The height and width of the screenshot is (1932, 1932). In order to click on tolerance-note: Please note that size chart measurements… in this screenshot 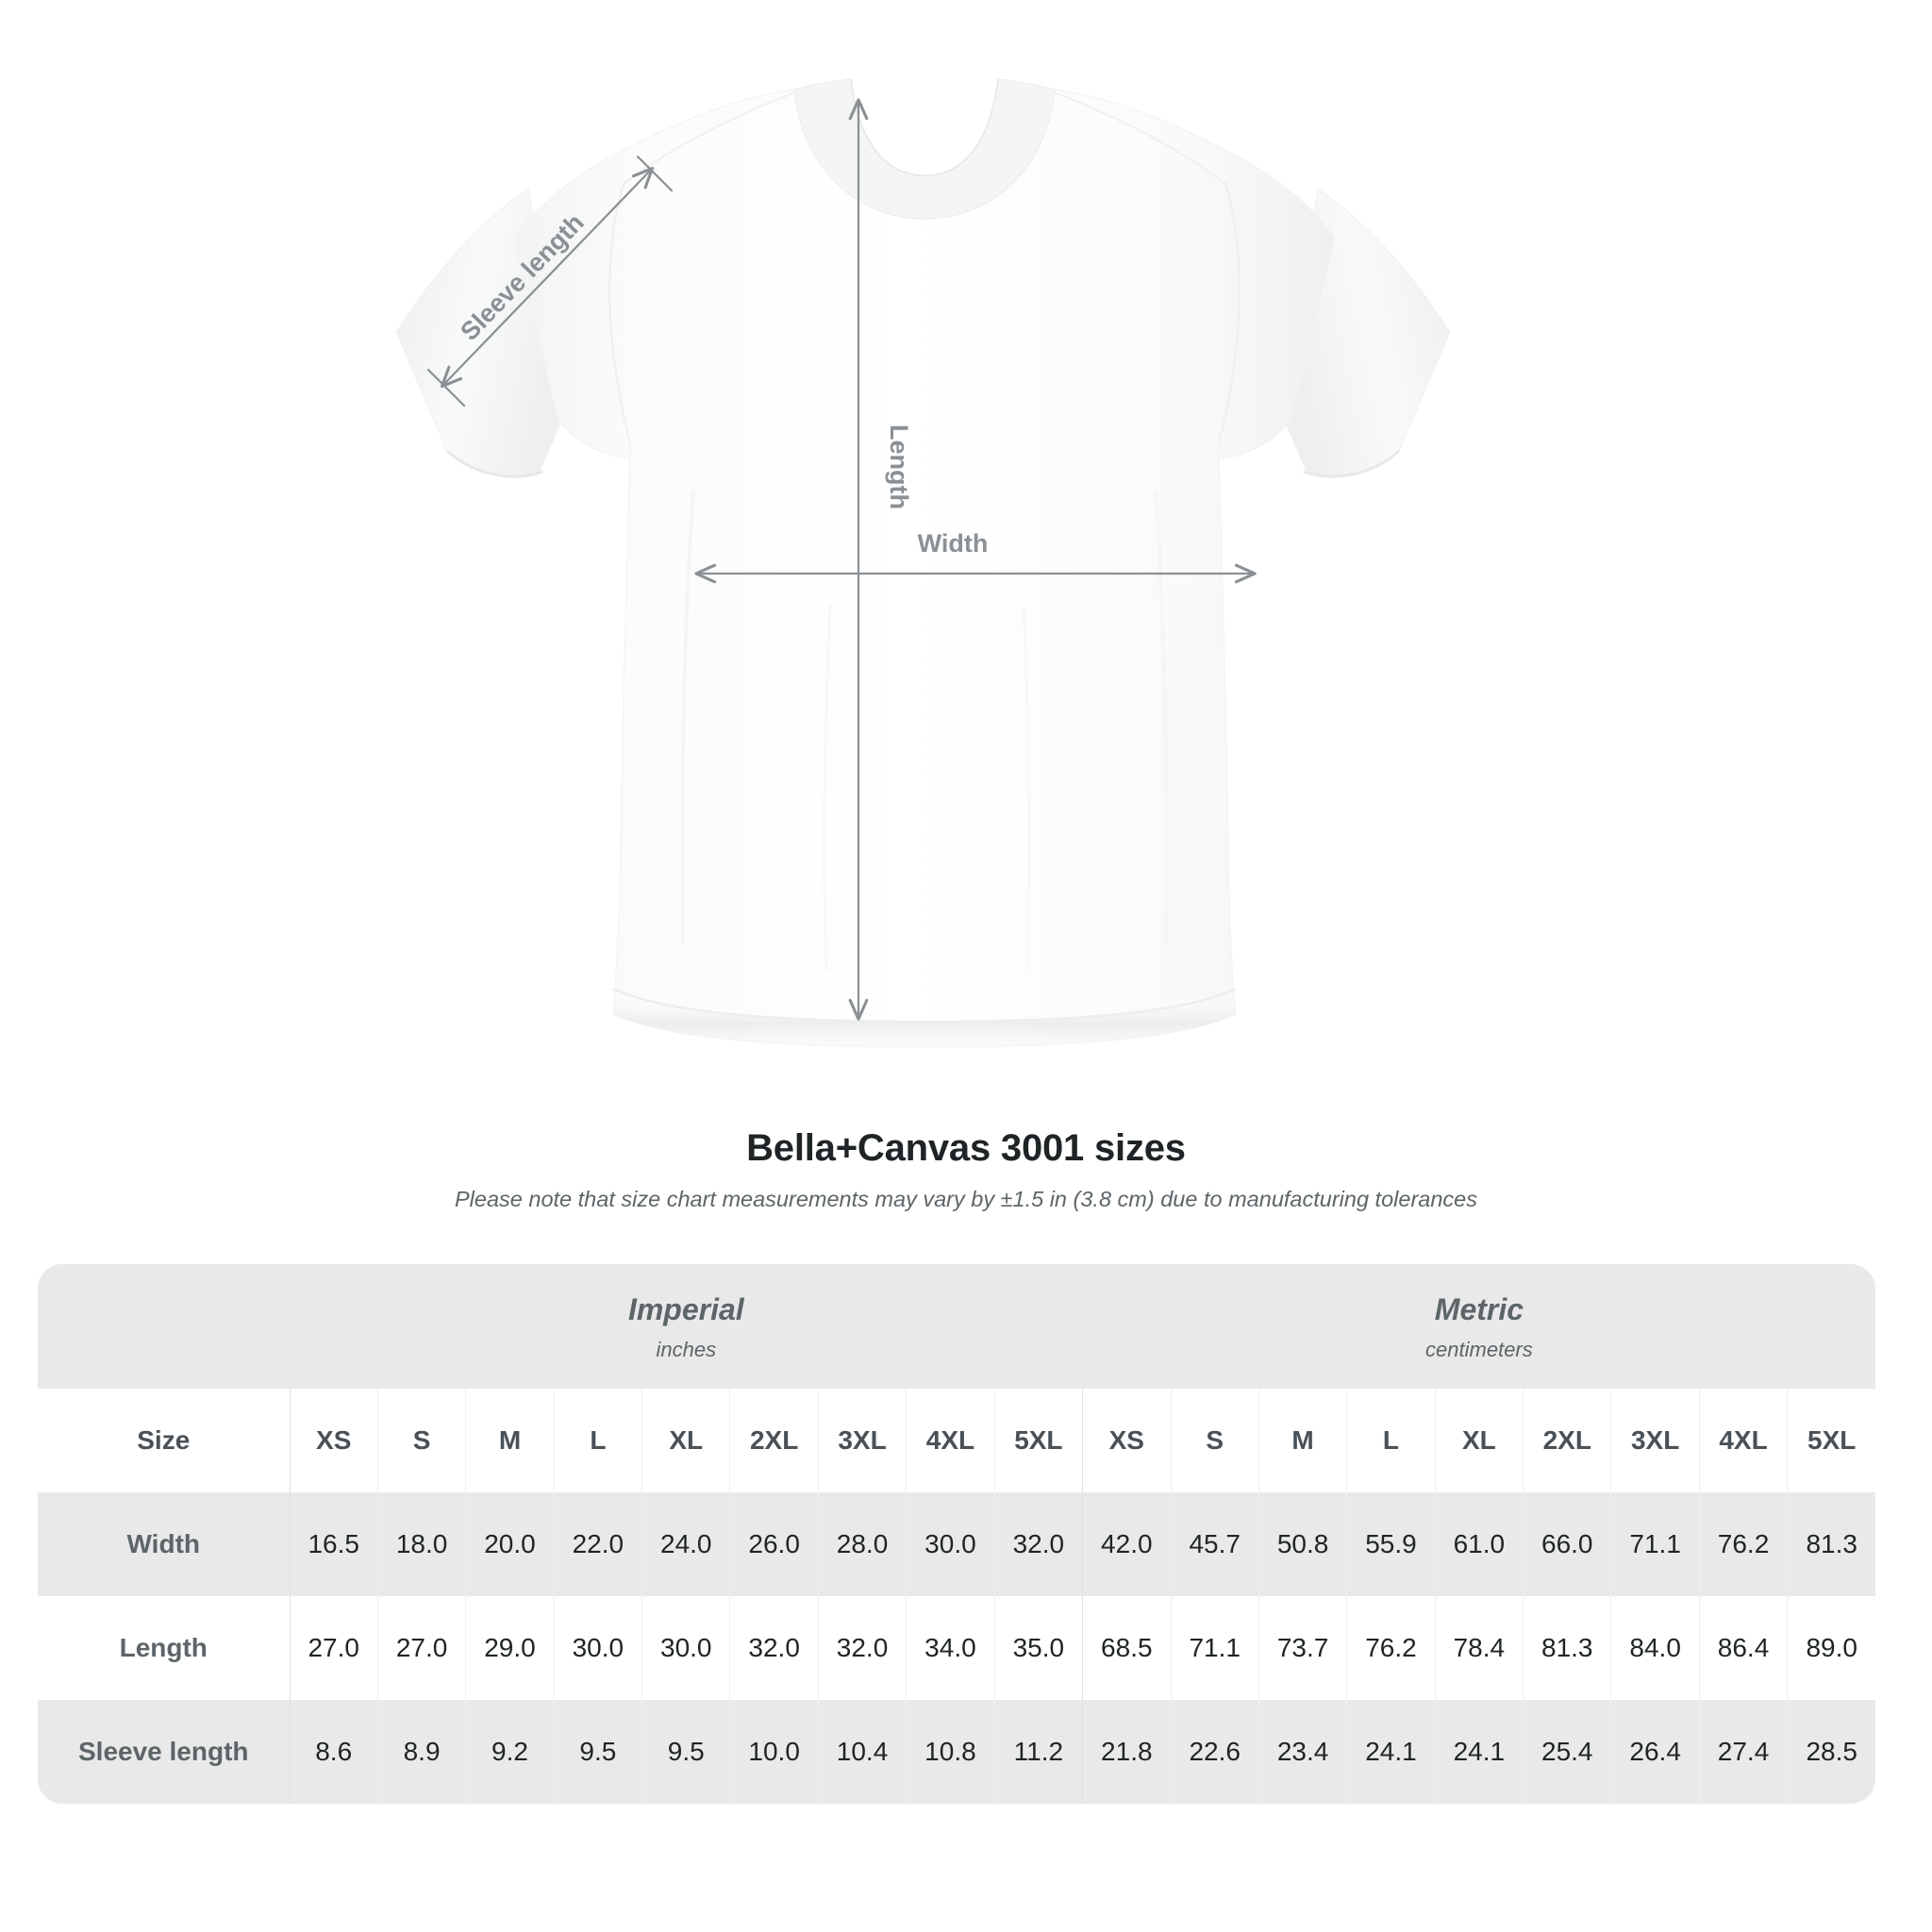, I will do `click(966, 1199)`.